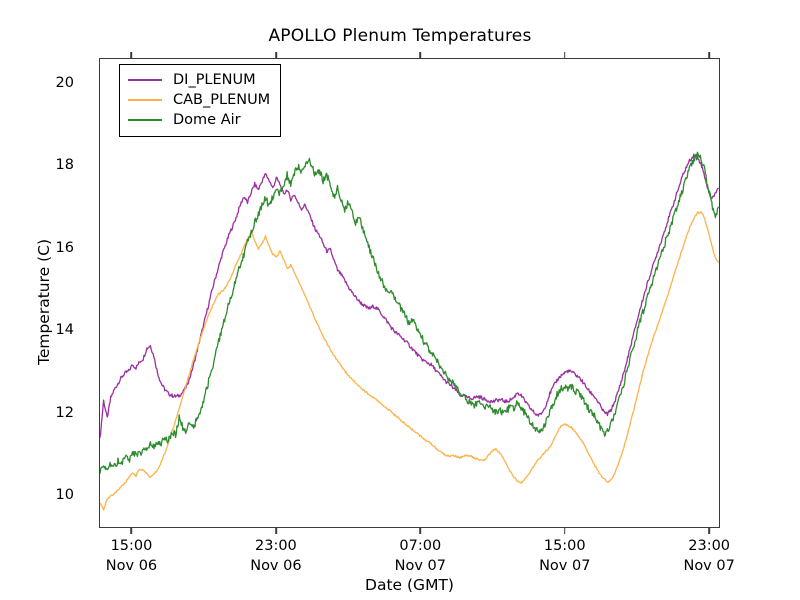 The image size is (800, 600). Describe the element at coordinates (207, 120) in the screenshot. I see `legend-label: Dome Air` at that location.